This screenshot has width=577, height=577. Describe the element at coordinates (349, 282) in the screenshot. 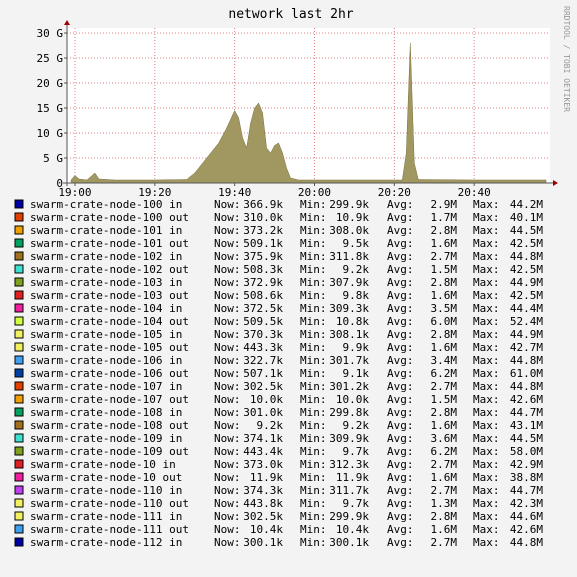

I see `legend-value: 307.9k` at that location.